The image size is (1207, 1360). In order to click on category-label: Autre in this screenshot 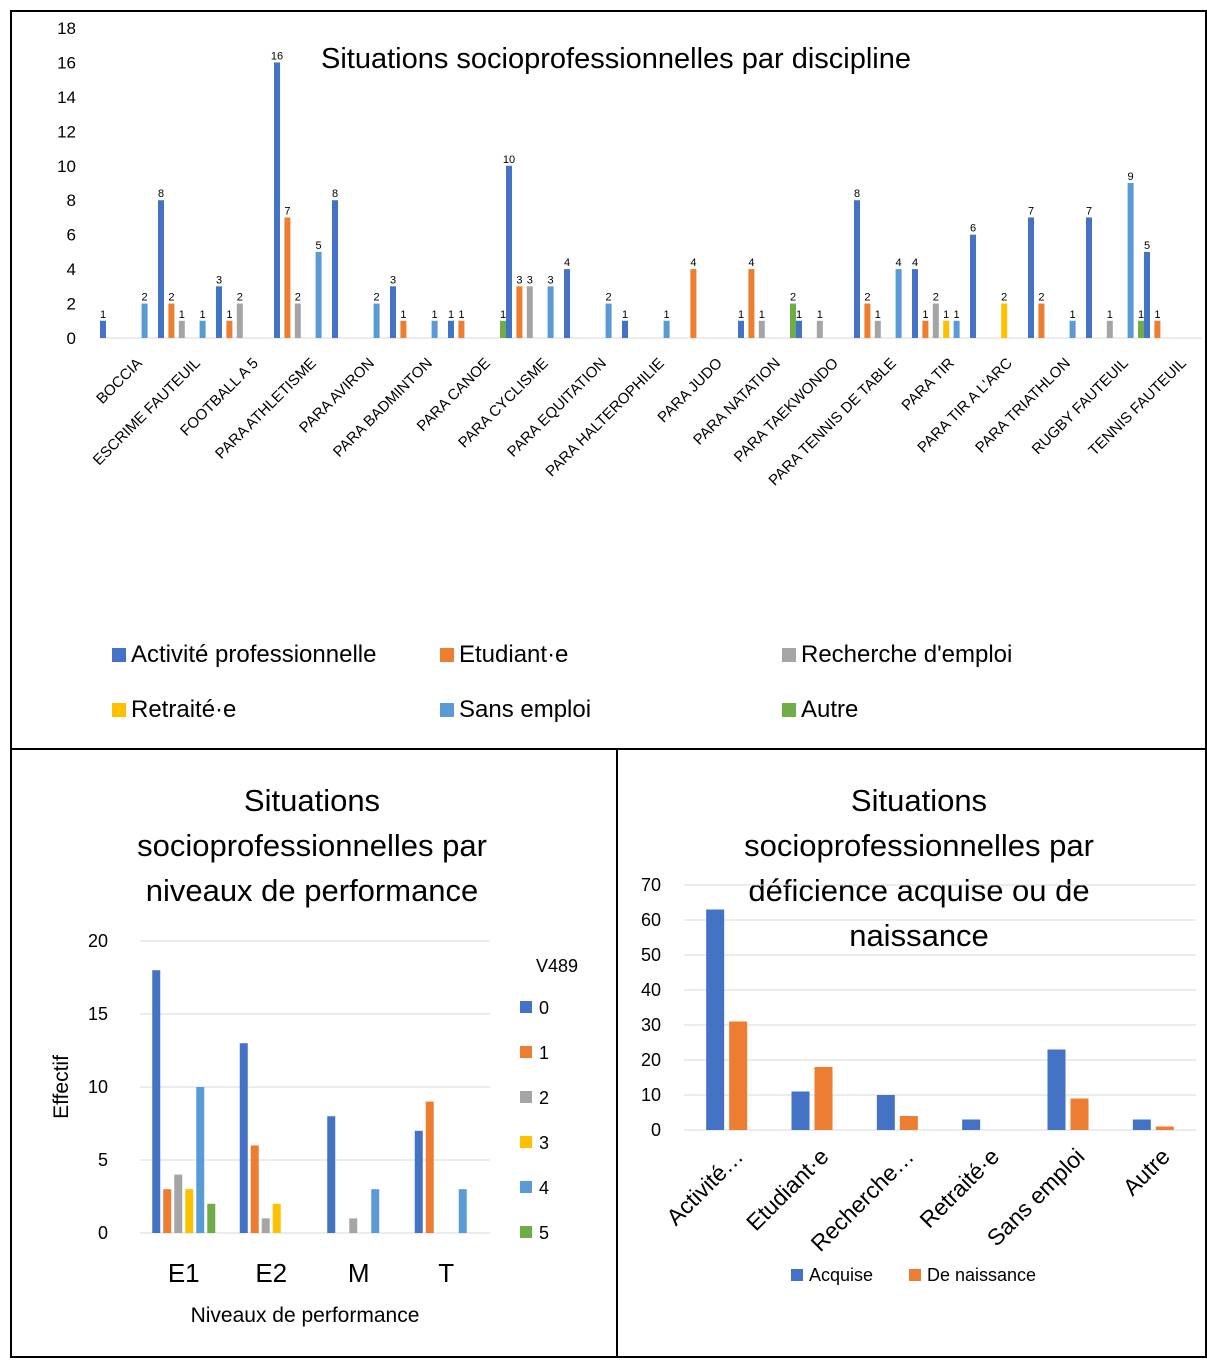, I will do `click(1146, 1171)`.